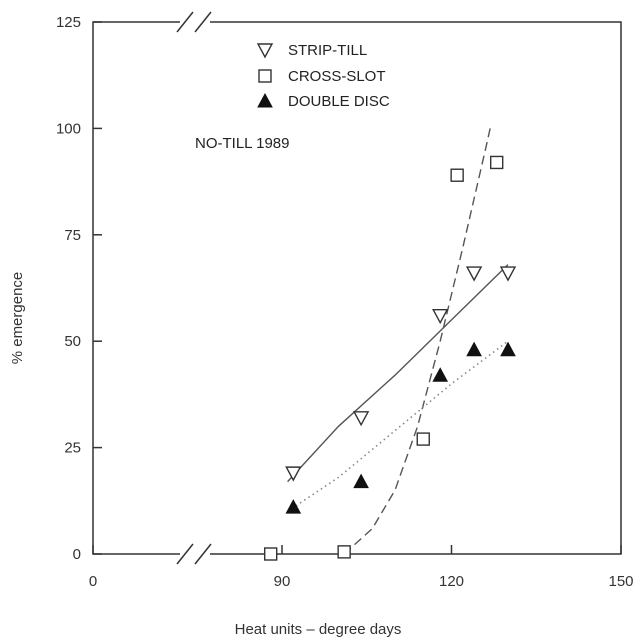 The image size is (641, 642). I want to click on legend-marker-cross-slot, so click(265, 76).